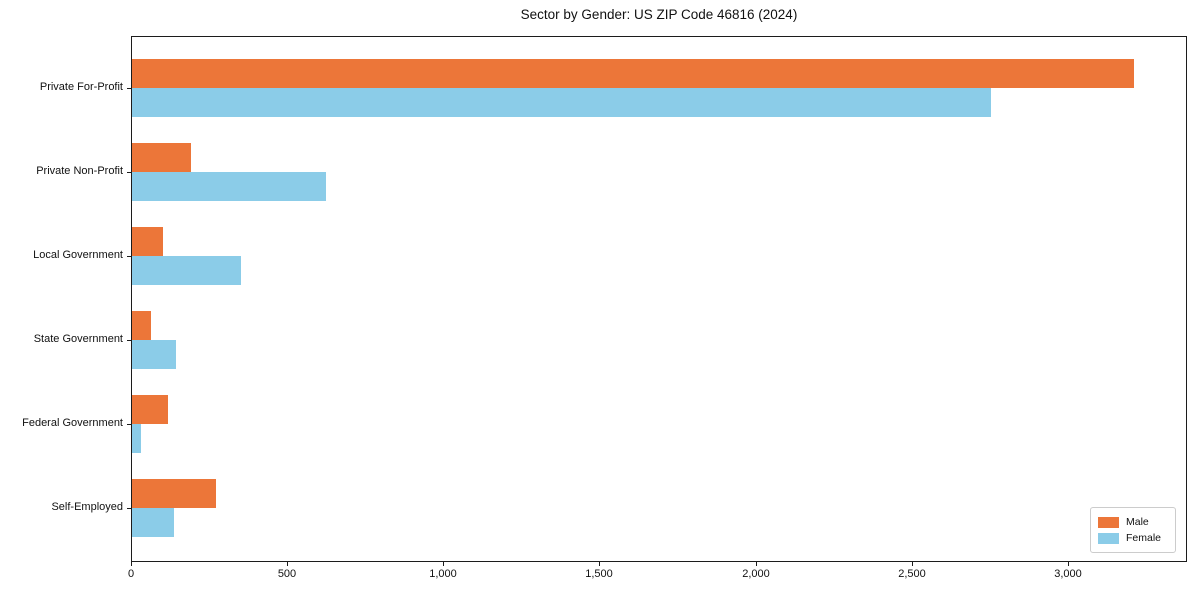 This screenshot has width=1200, height=600. I want to click on x-tick-label-2000: 2,000, so click(756, 574).